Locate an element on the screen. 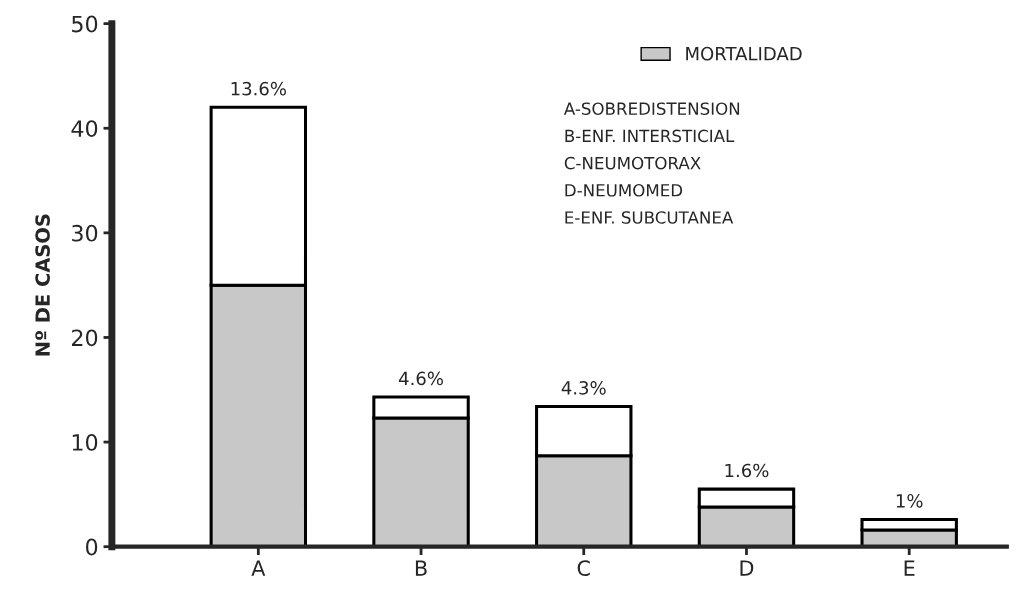 This screenshot has width=1017, height=591. x-tick-label: C is located at coordinates (583, 568).